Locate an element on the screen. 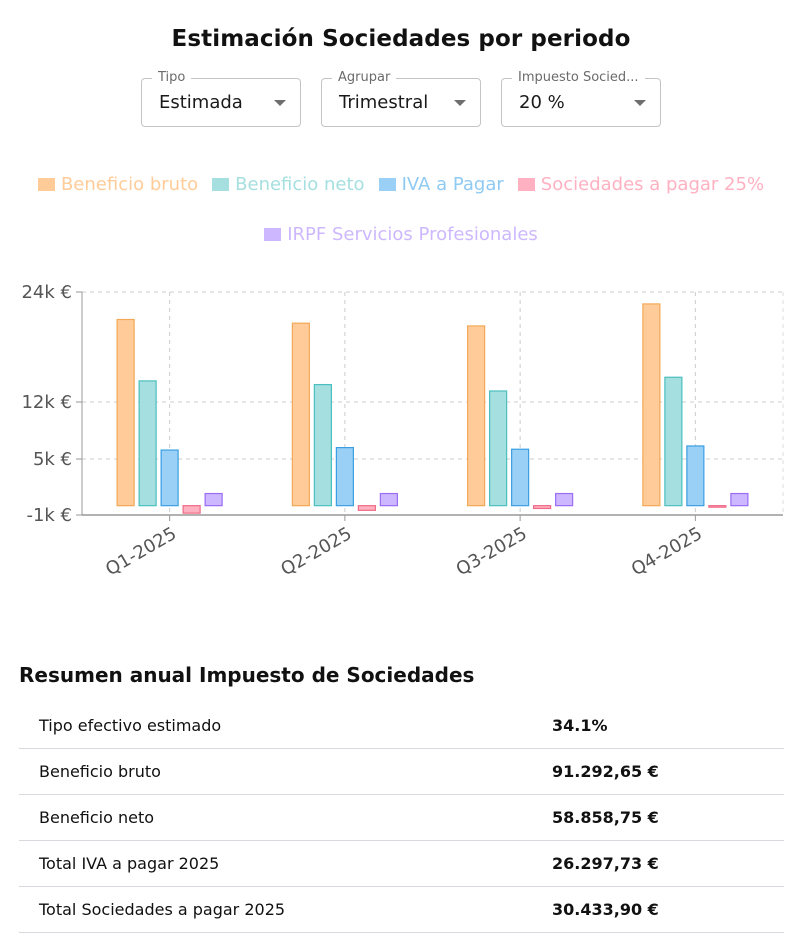 The height and width of the screenshot is (941, 802). agrupar-select-value: Trimestral is located at coordinates (384, 102).